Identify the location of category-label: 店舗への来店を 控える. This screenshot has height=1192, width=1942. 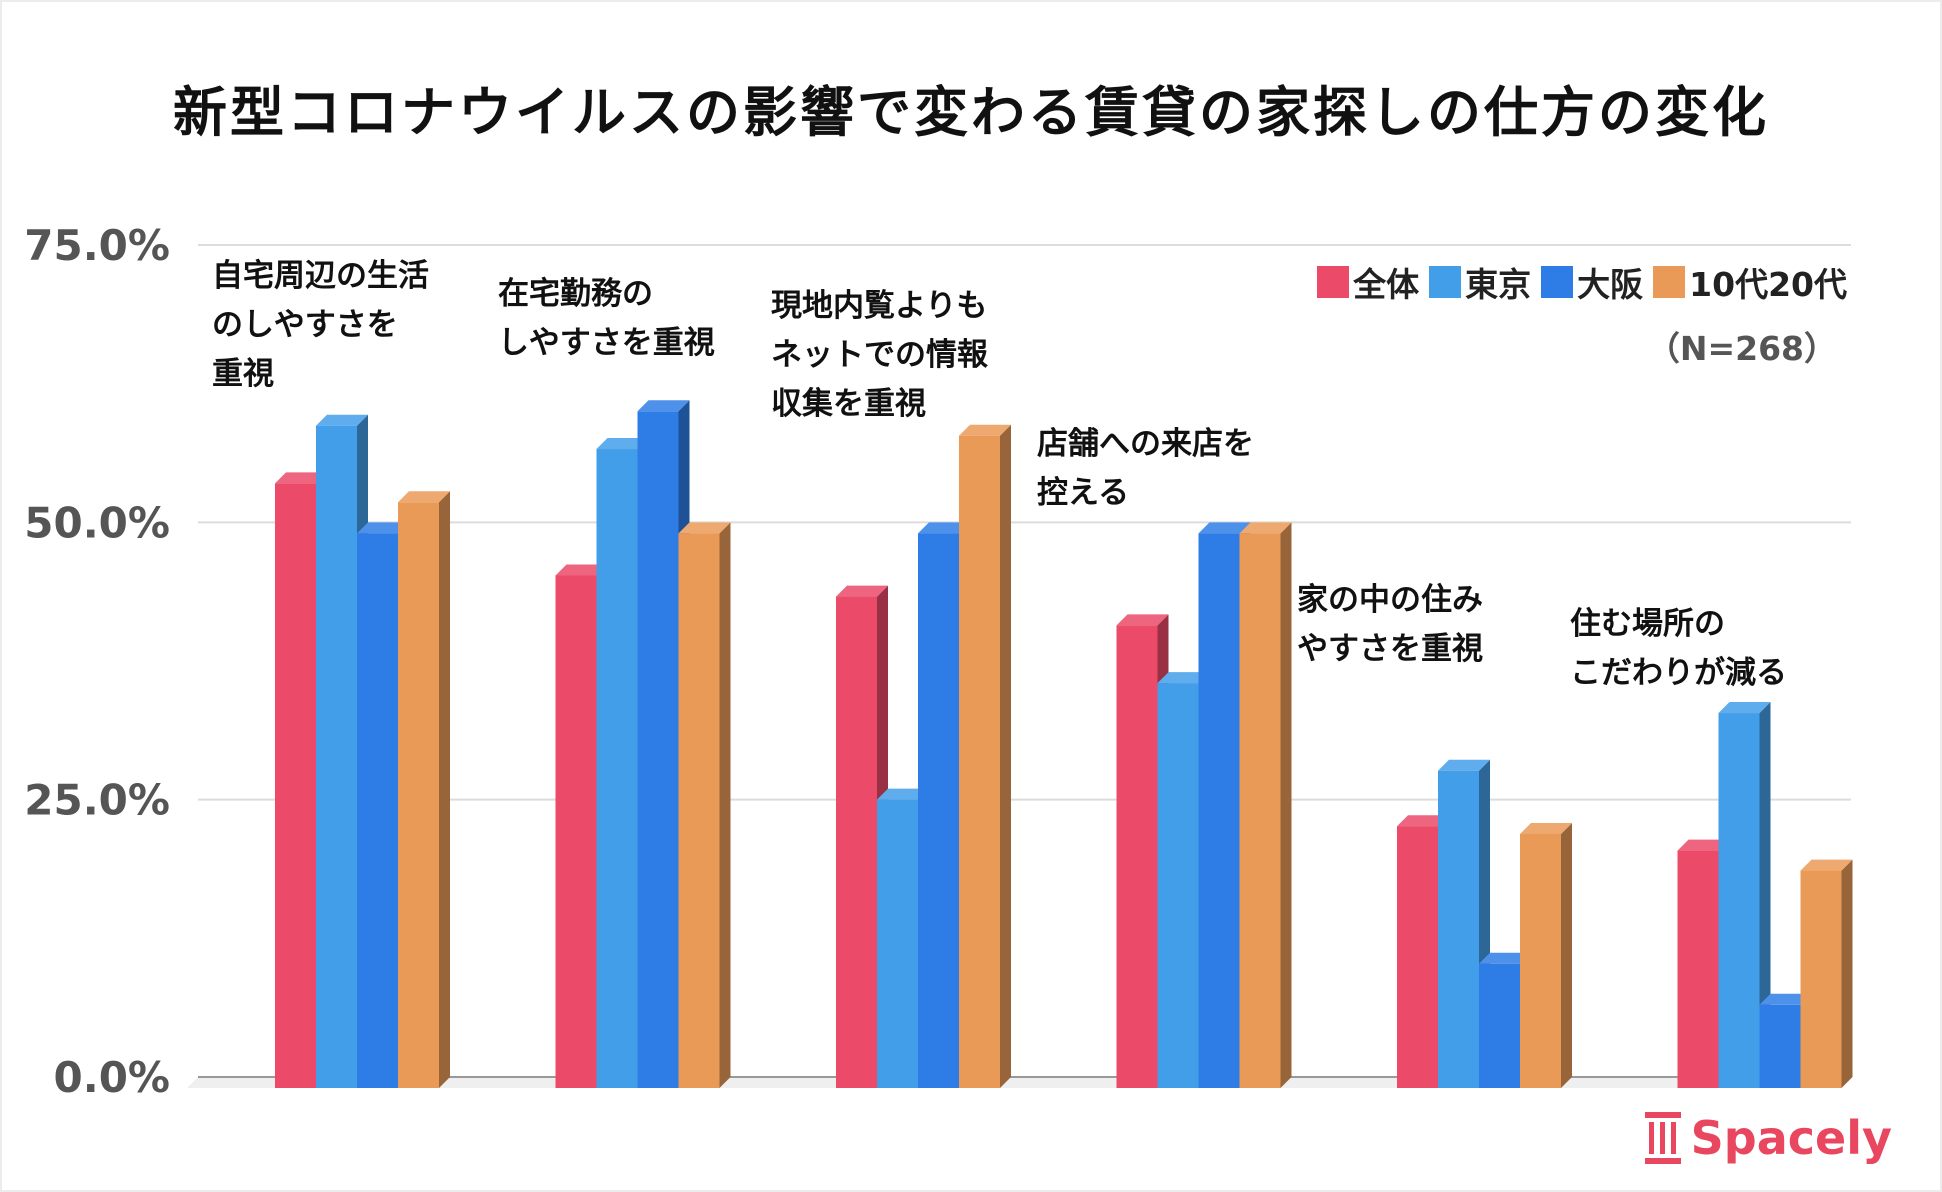
(1145, 468).